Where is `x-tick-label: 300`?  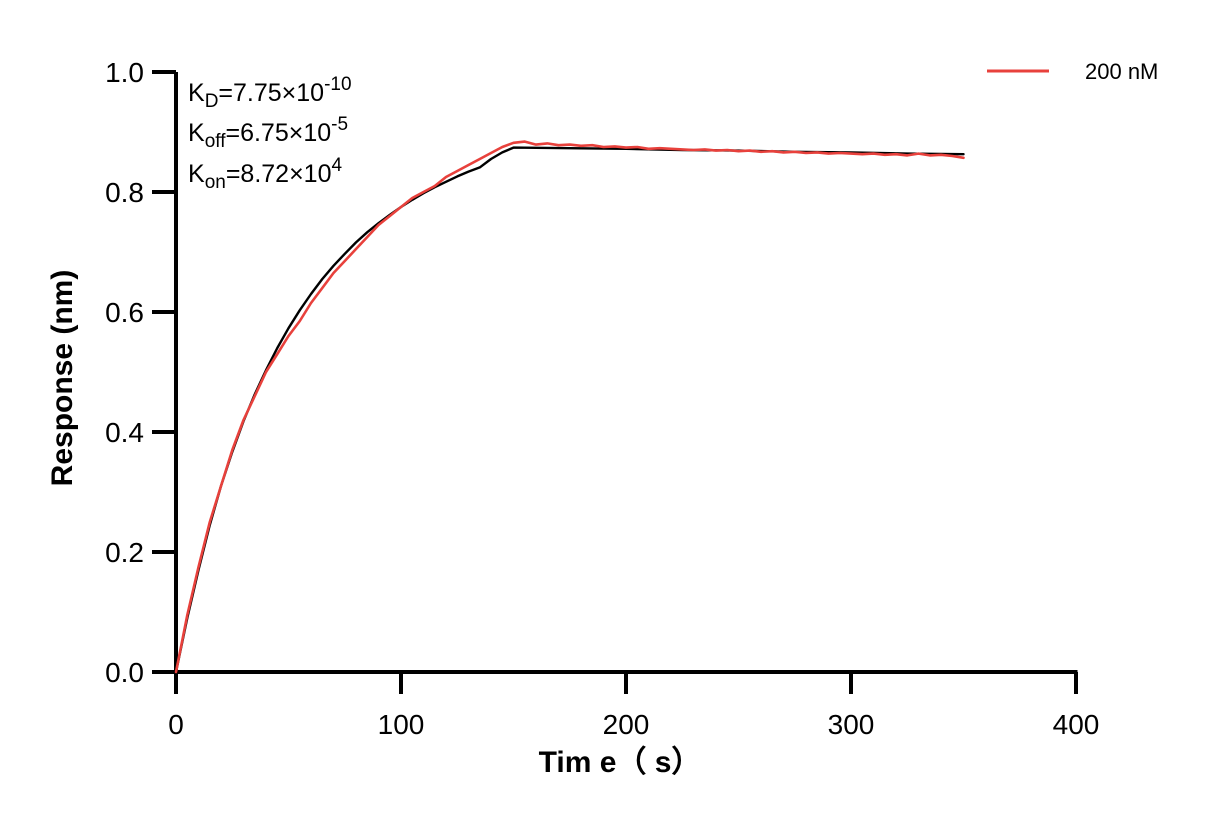 x-tick-label: 300 is located at coordinates (851, 724).